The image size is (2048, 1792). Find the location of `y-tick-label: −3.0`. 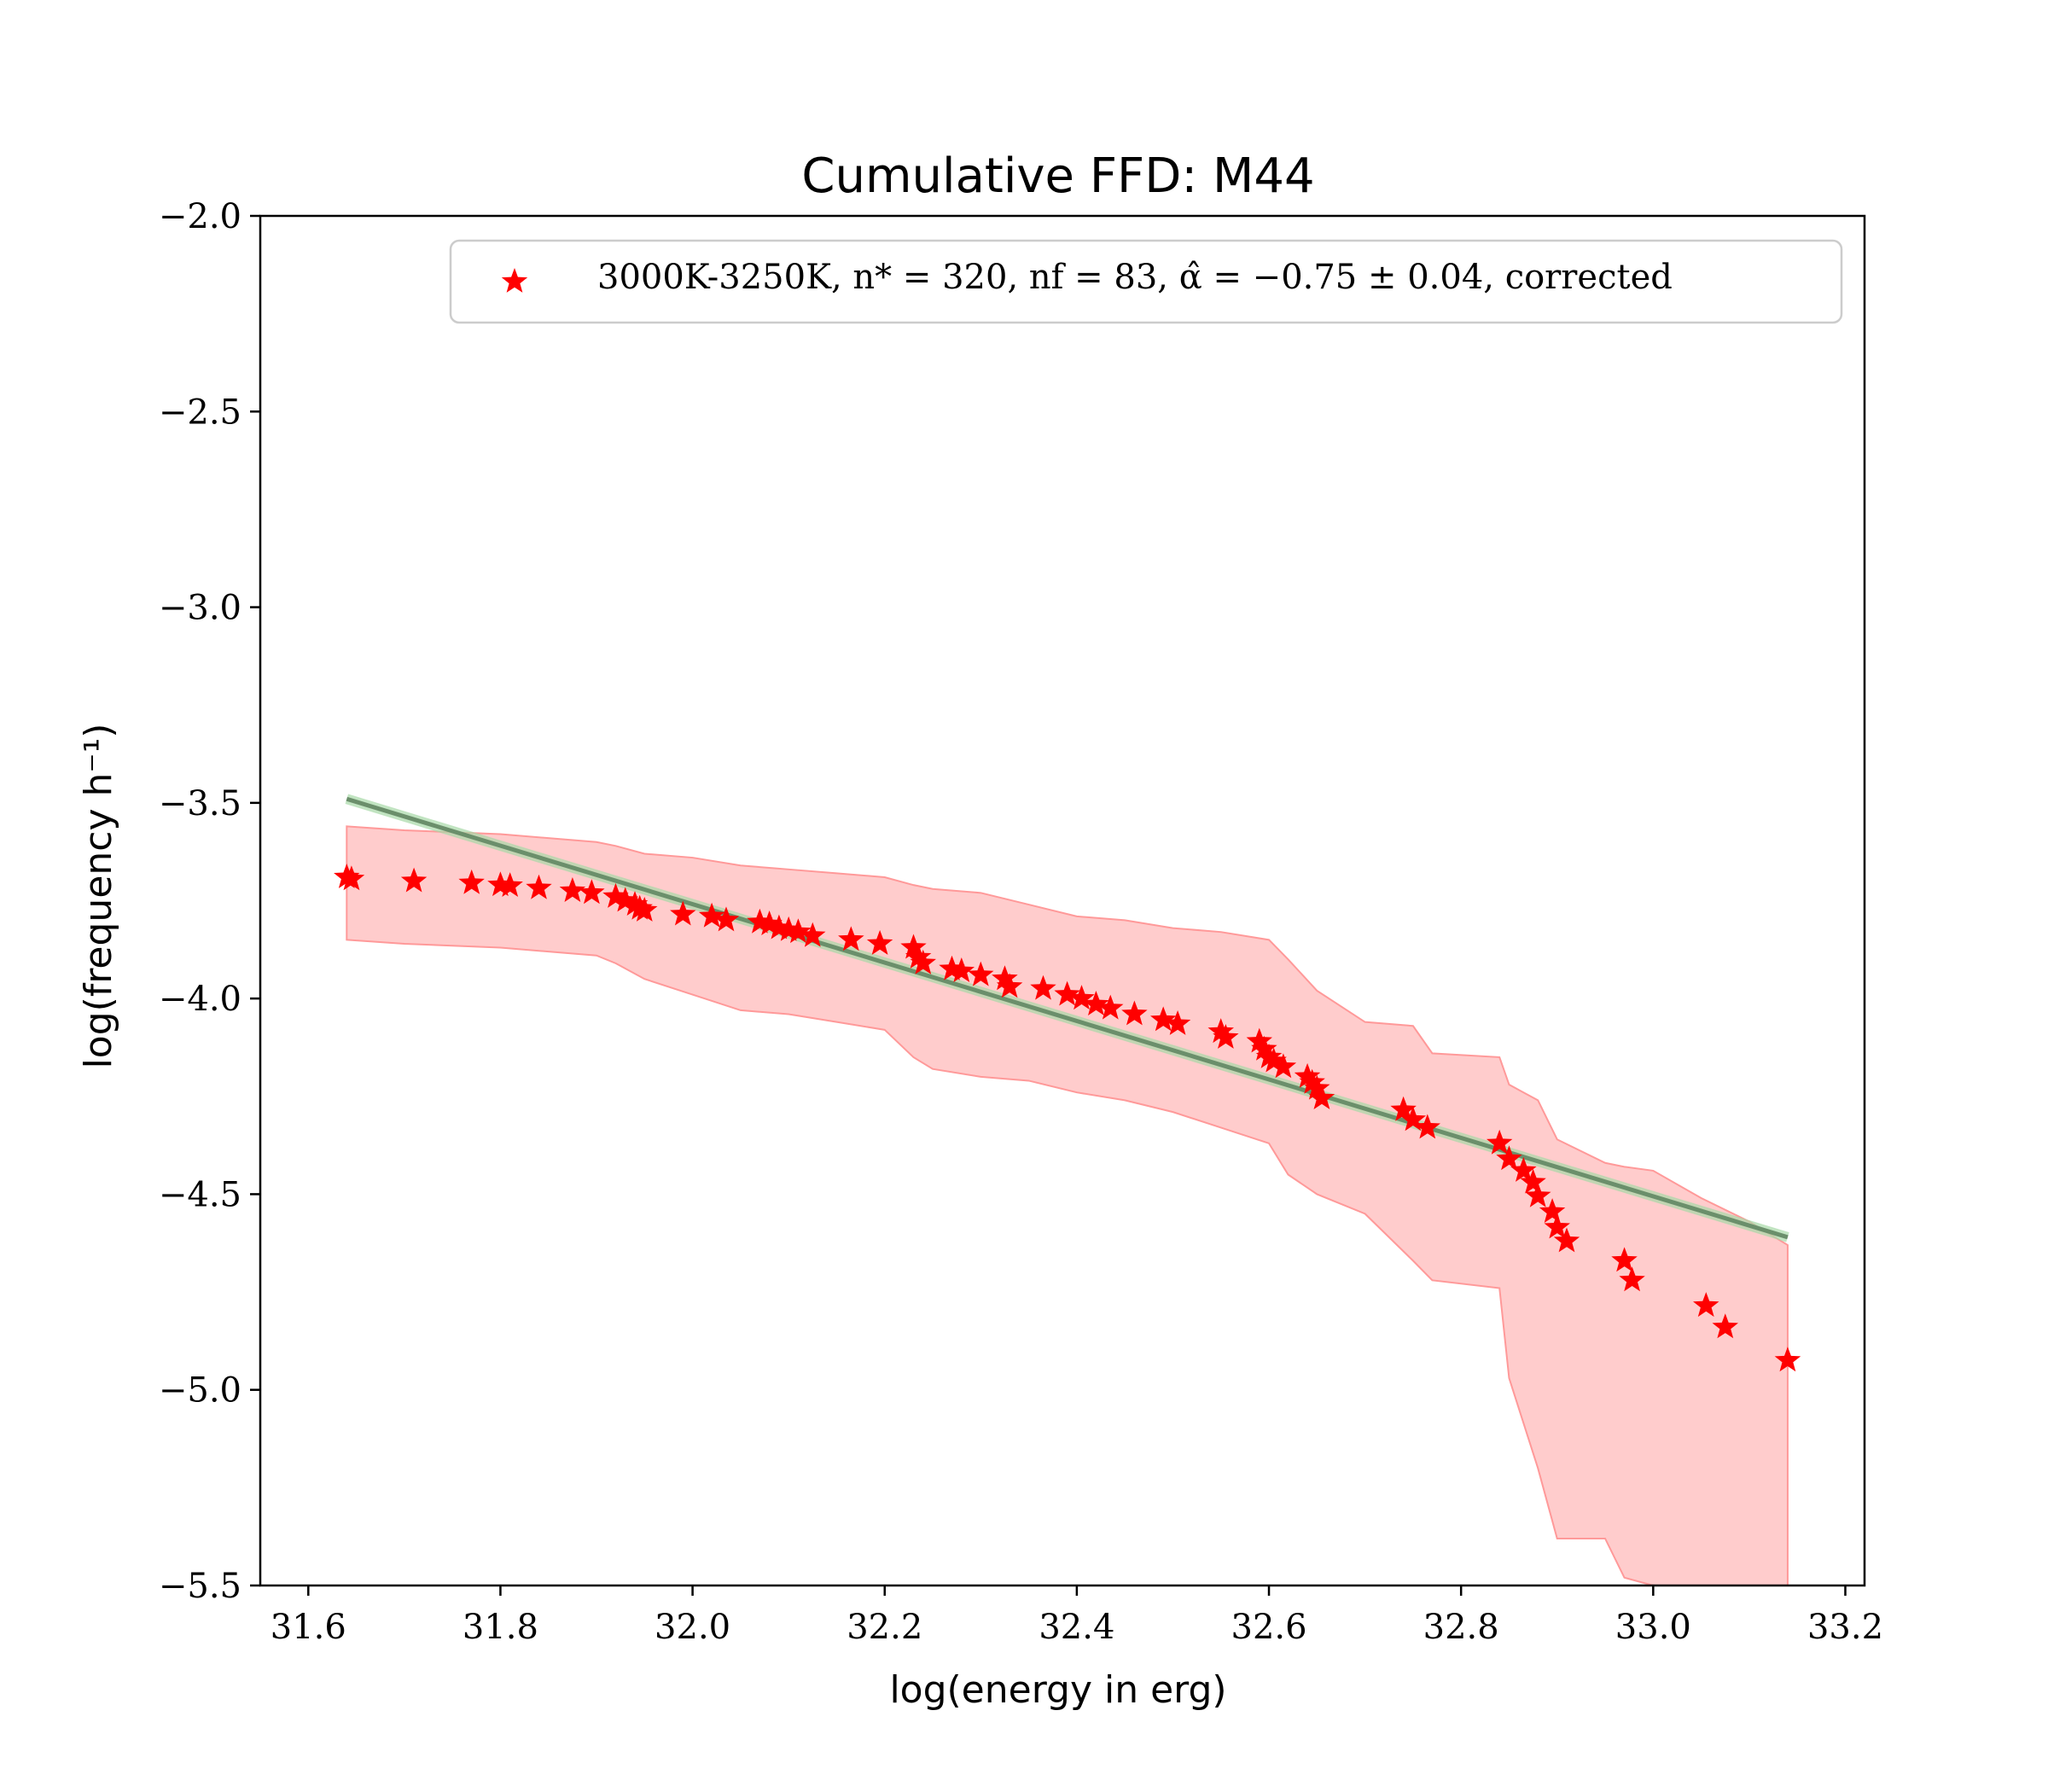

y-tick-label: −3.0 is located at coordinates (200, 608).